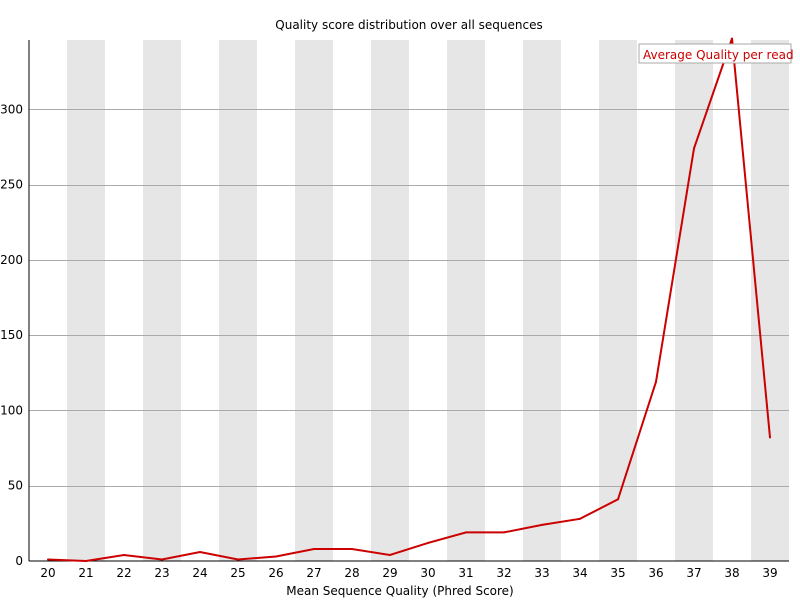 The height and width of the screenshot is (600, 800). I want to click on legend-box, so click(715, 53).